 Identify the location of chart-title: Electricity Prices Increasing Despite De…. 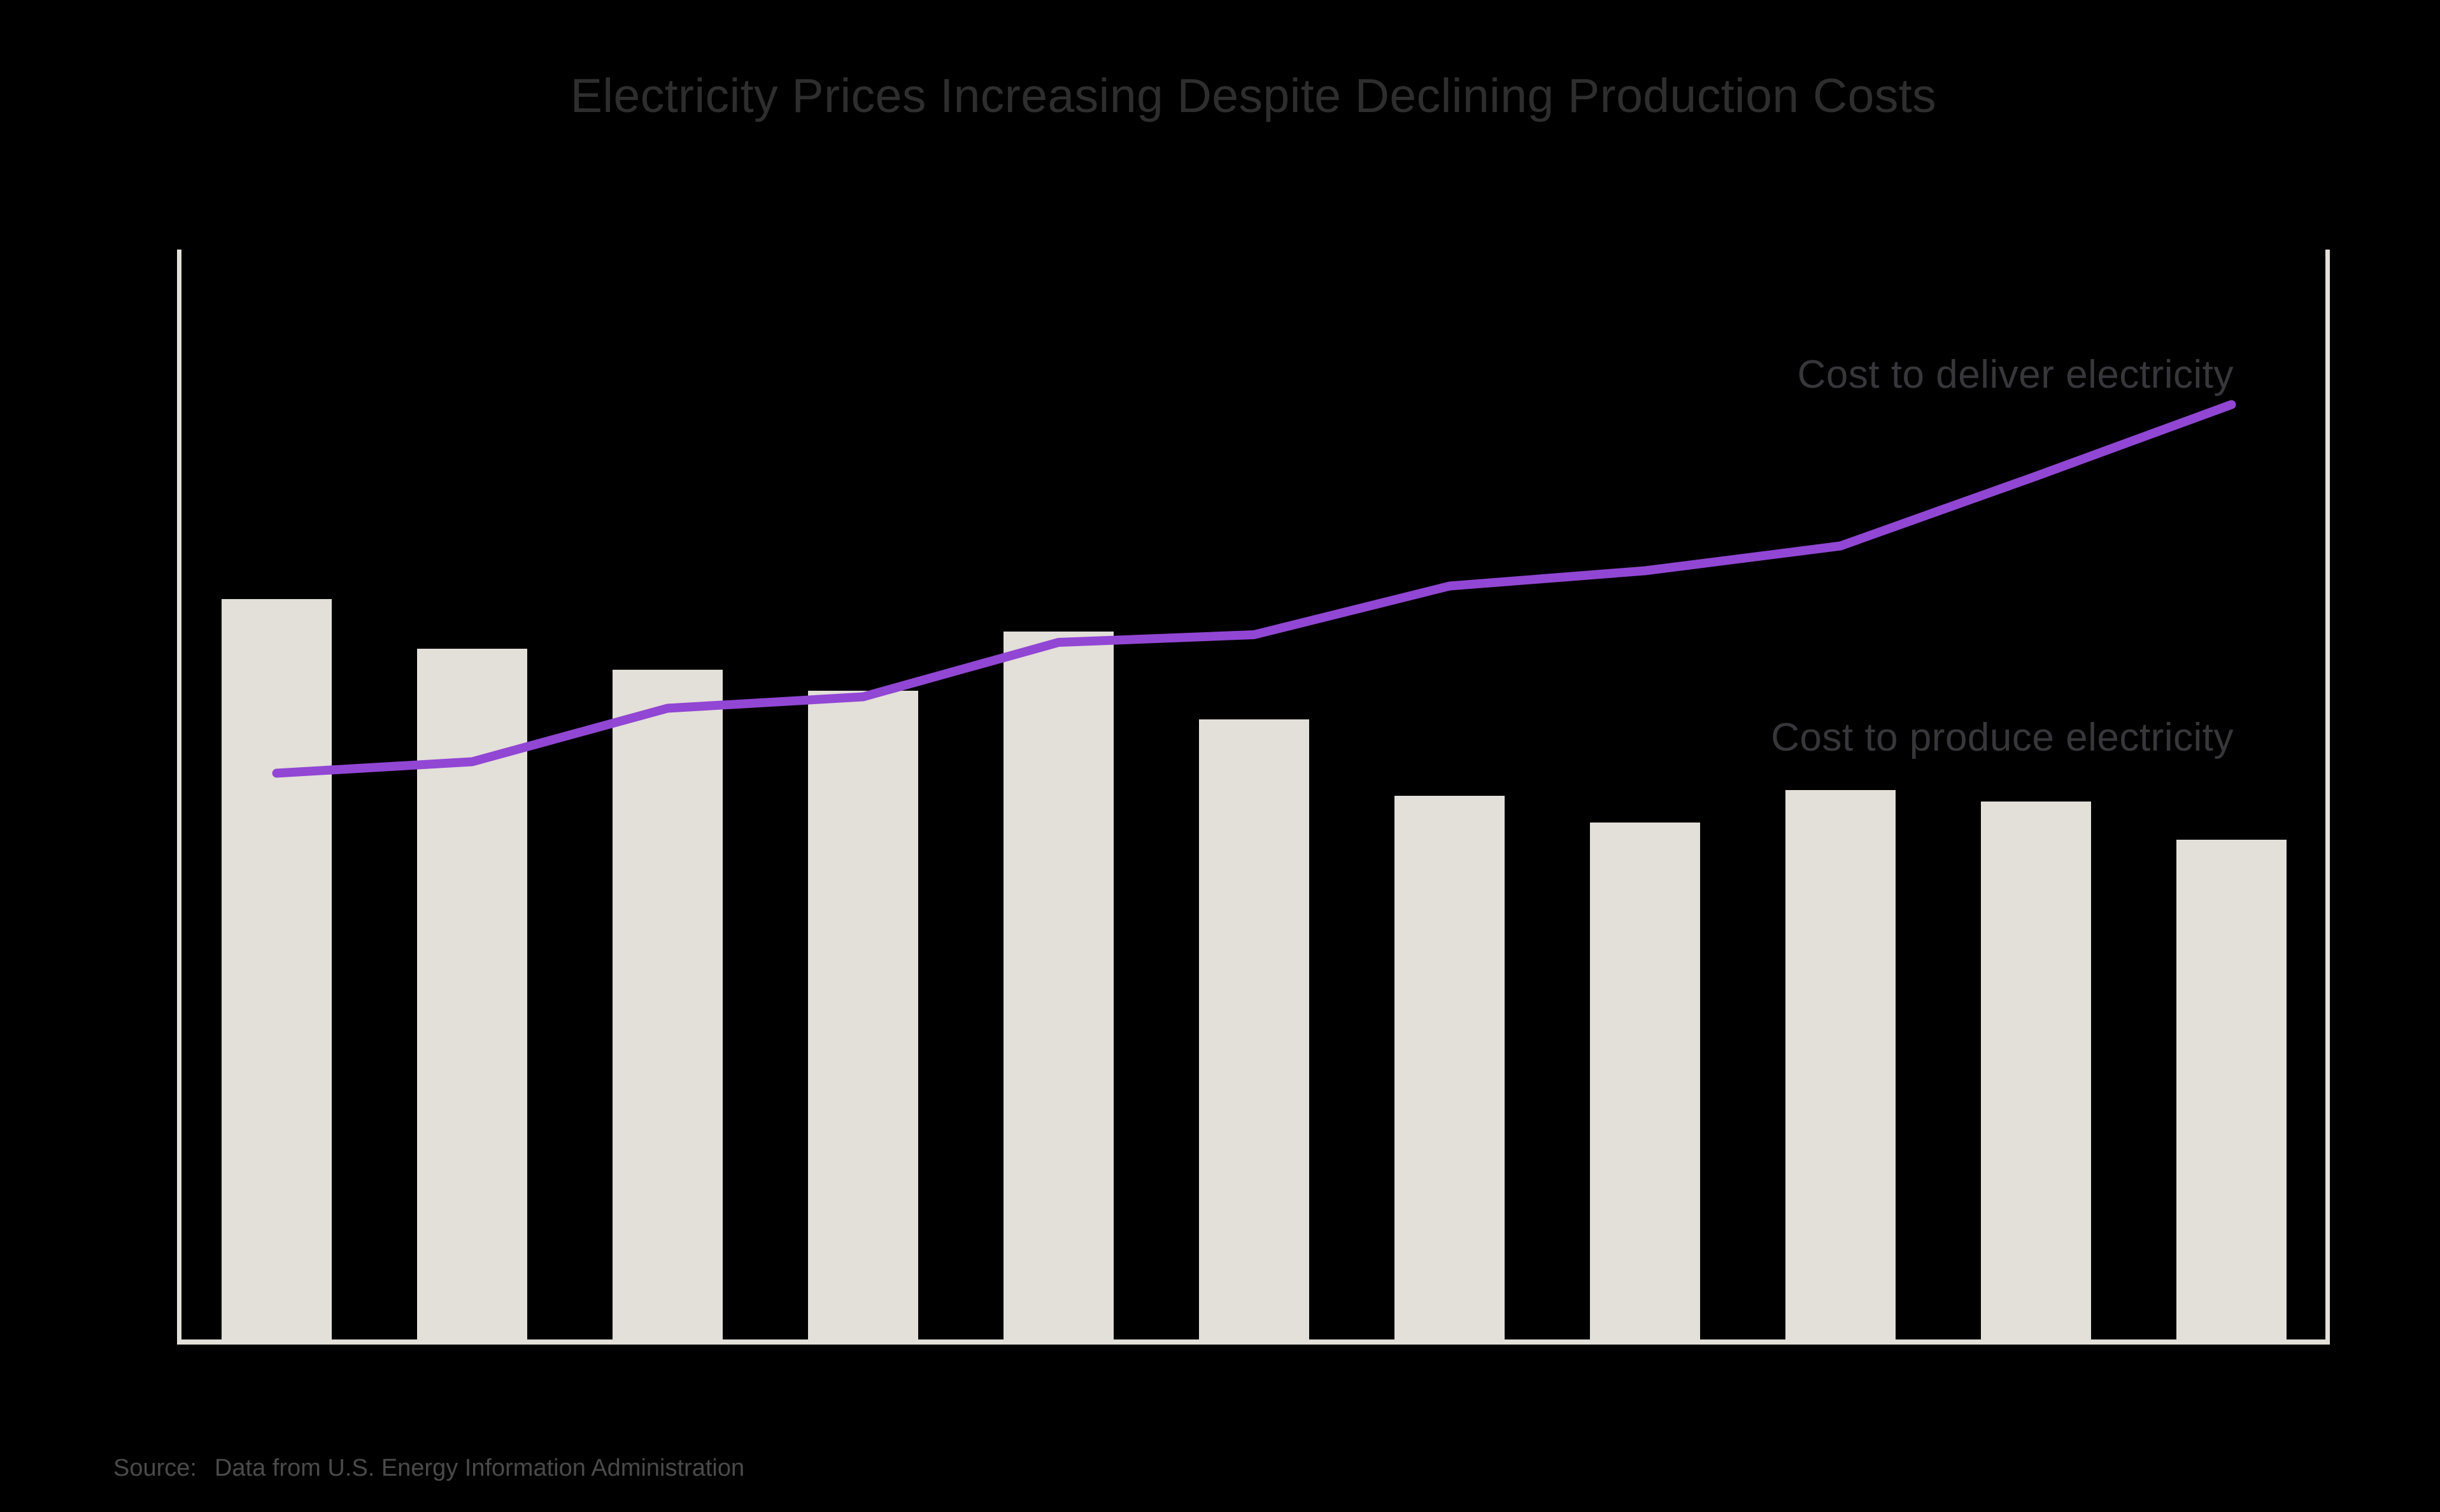
(1253, 95).